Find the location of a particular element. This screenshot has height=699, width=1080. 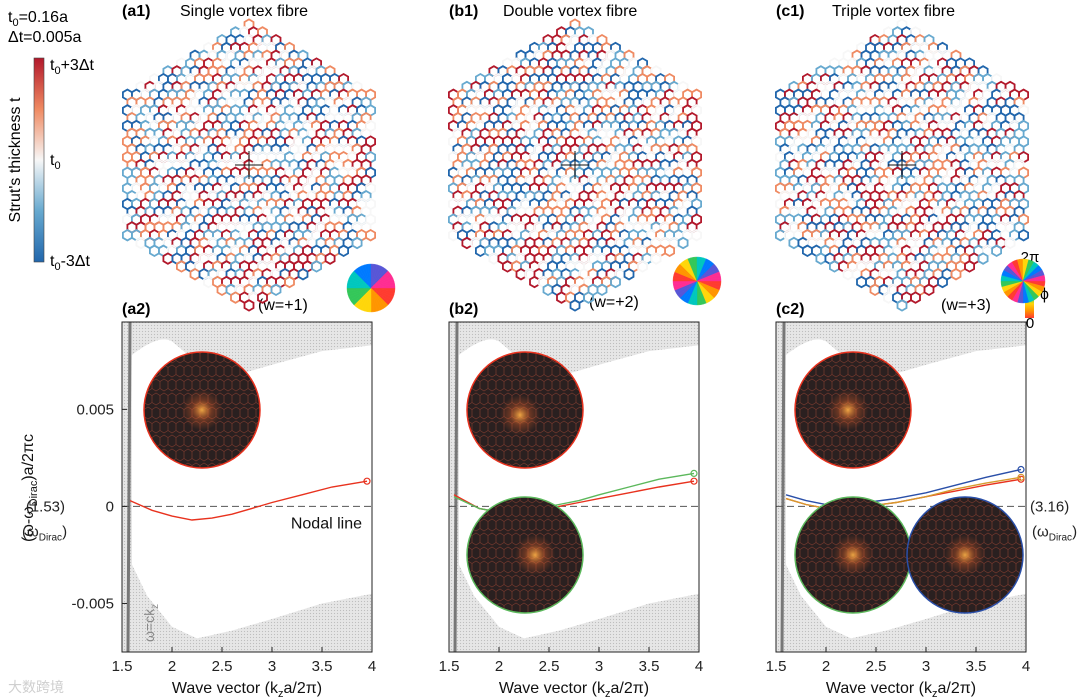

lattice-panel-b1: (b1) Double vortex fibre (w=+2) is located at coordinates (544, 157).